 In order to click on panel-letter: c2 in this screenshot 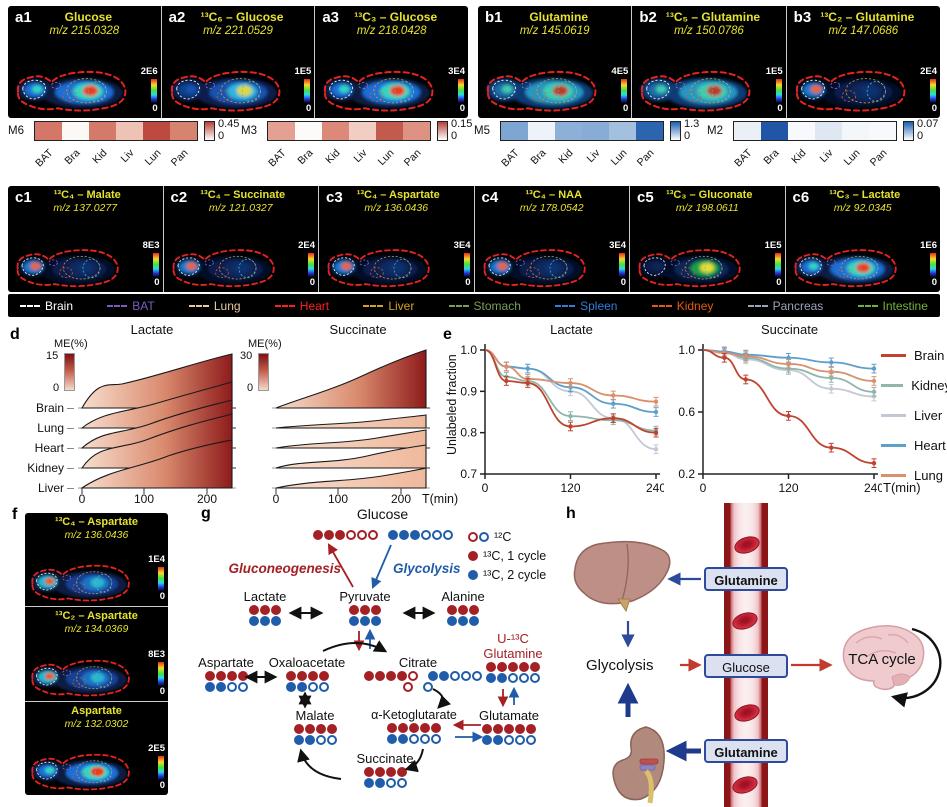, I will do `click(179, 197)`.